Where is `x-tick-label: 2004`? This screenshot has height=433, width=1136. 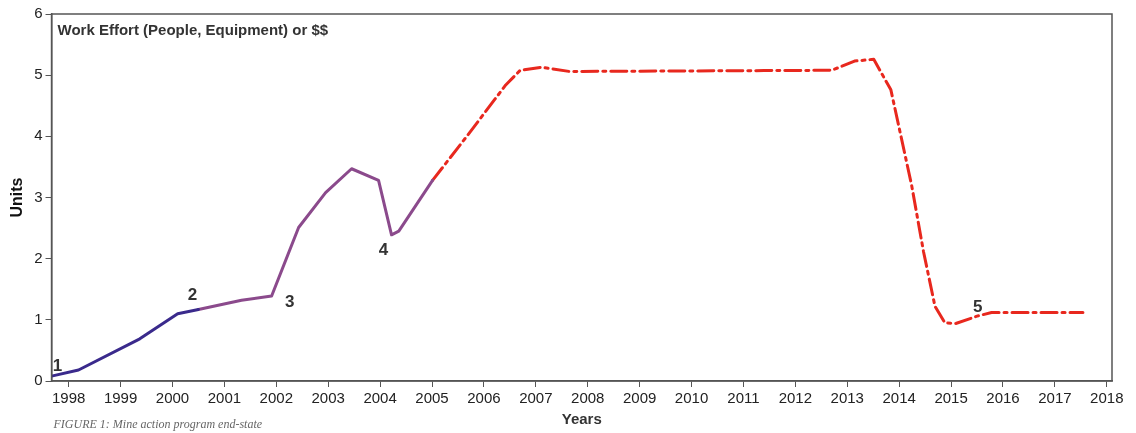 x-tick-label: 2004 is located at coordinates (380, 398).